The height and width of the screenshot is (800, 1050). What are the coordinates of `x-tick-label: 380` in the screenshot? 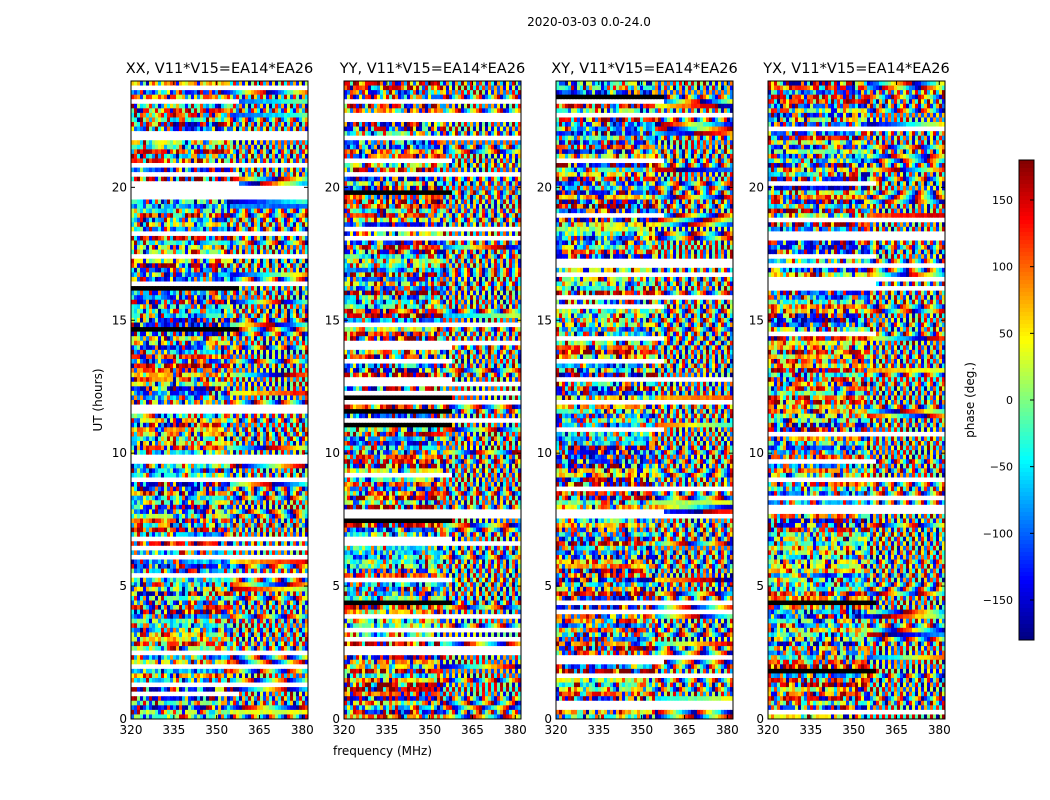 It's located at (939, 730).